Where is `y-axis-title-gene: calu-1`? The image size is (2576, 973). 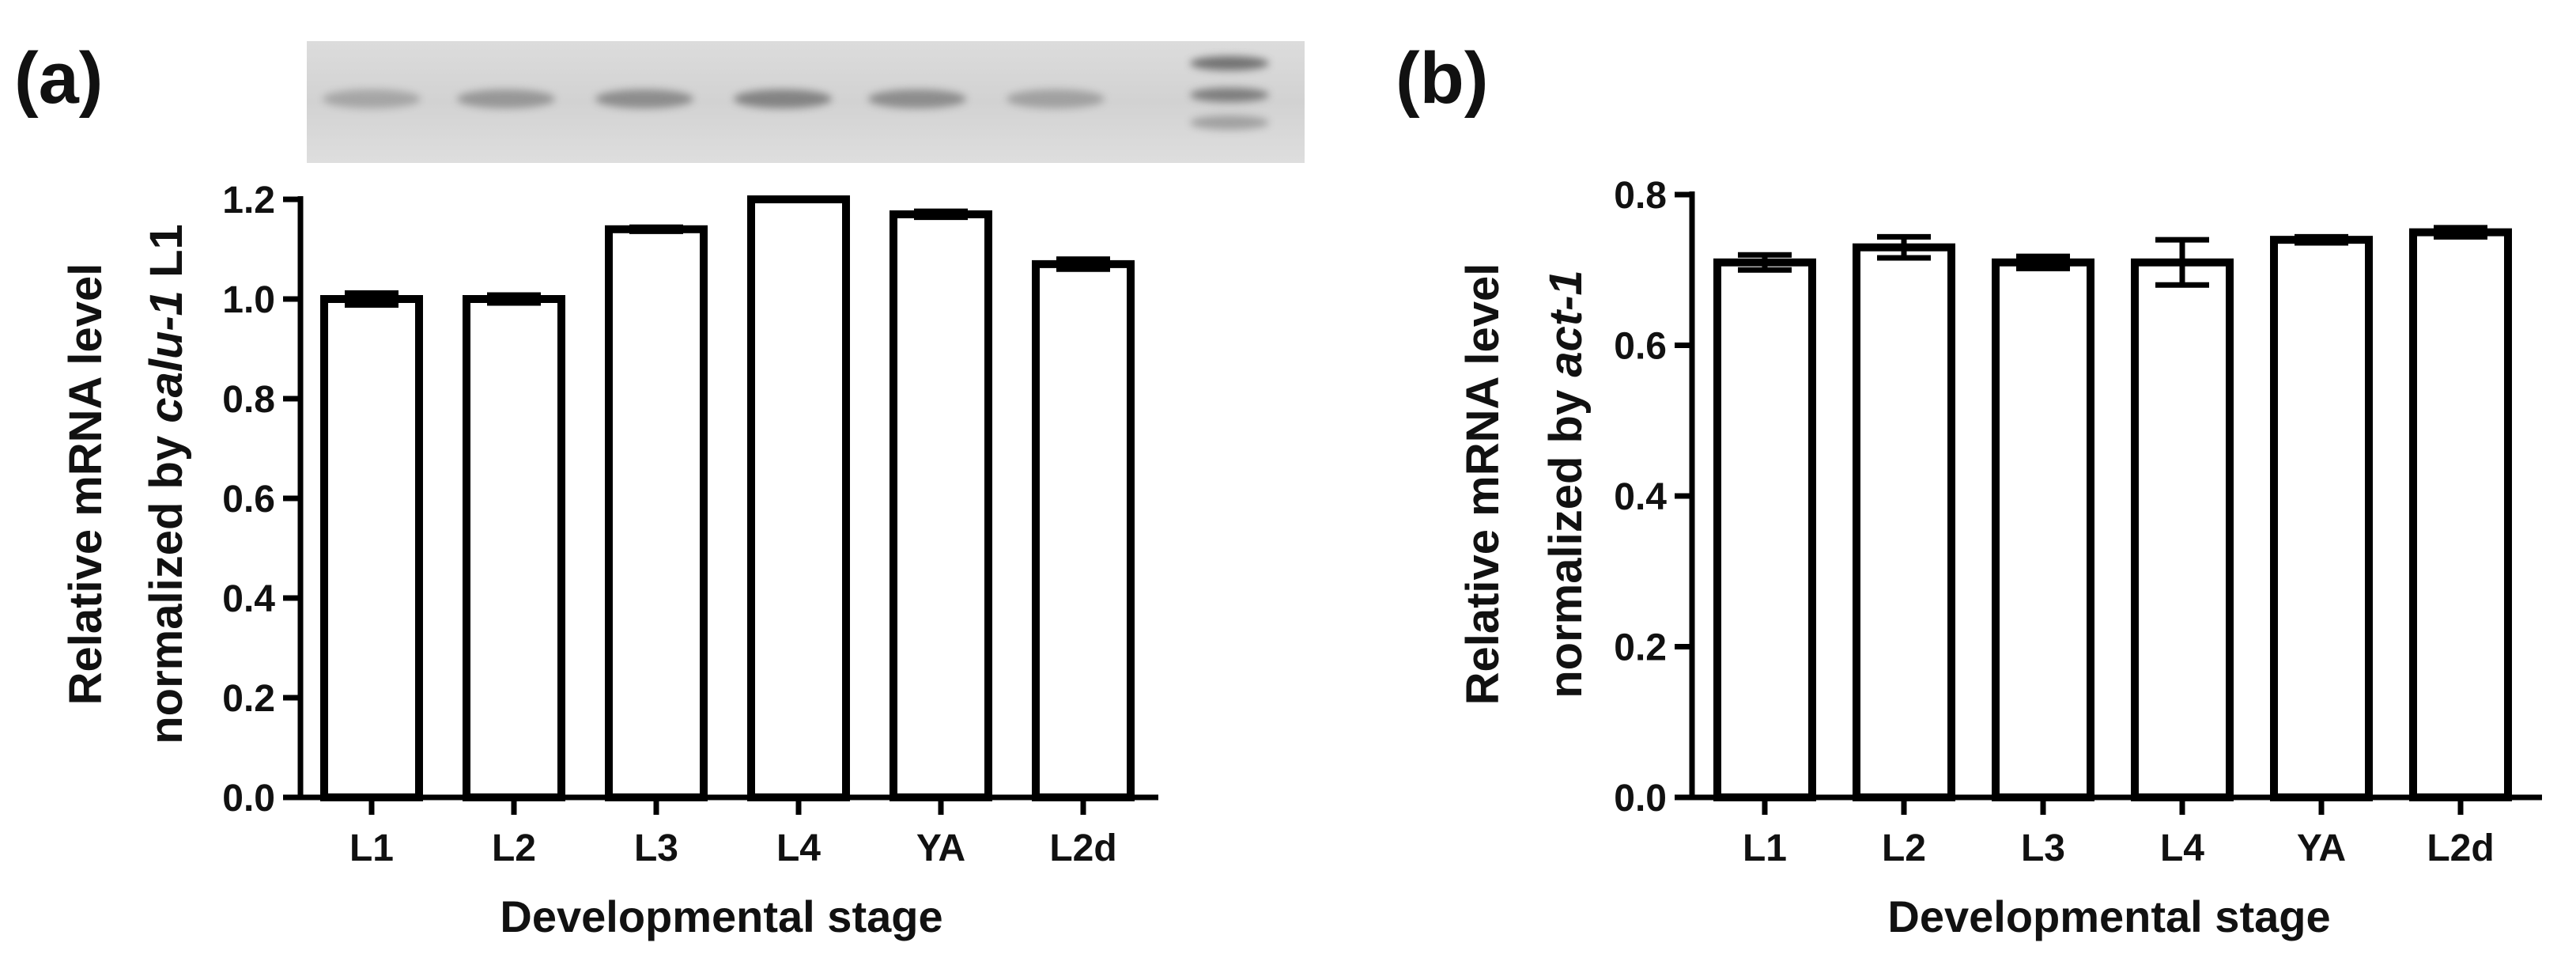
y-axis-title-gene: calu-1 is located at coordinates (166, 356).